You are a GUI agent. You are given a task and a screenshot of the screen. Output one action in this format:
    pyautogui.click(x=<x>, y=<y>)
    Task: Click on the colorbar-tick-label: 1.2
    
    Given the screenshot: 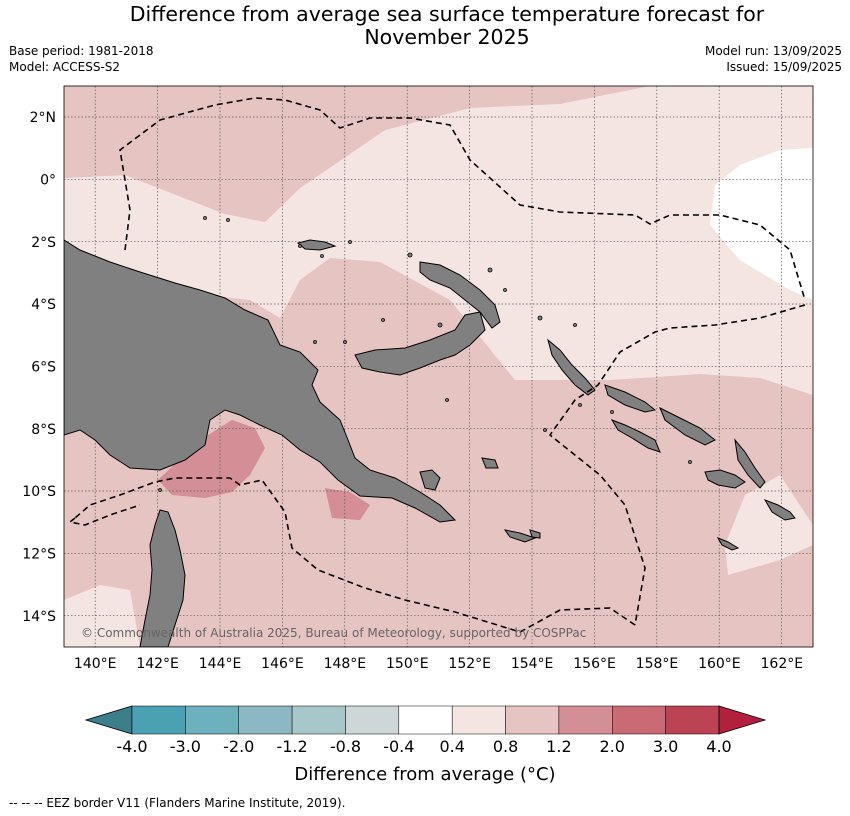 What is the action you would take?
    pyautogui.click(x=558, y=746)
    